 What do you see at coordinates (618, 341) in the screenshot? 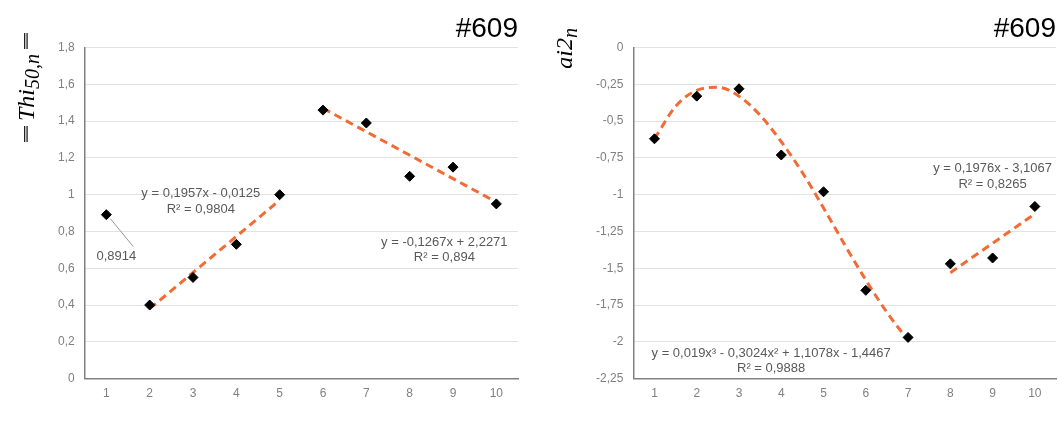
I see `y-tick-label: -2` at bounding box center [618, 341].